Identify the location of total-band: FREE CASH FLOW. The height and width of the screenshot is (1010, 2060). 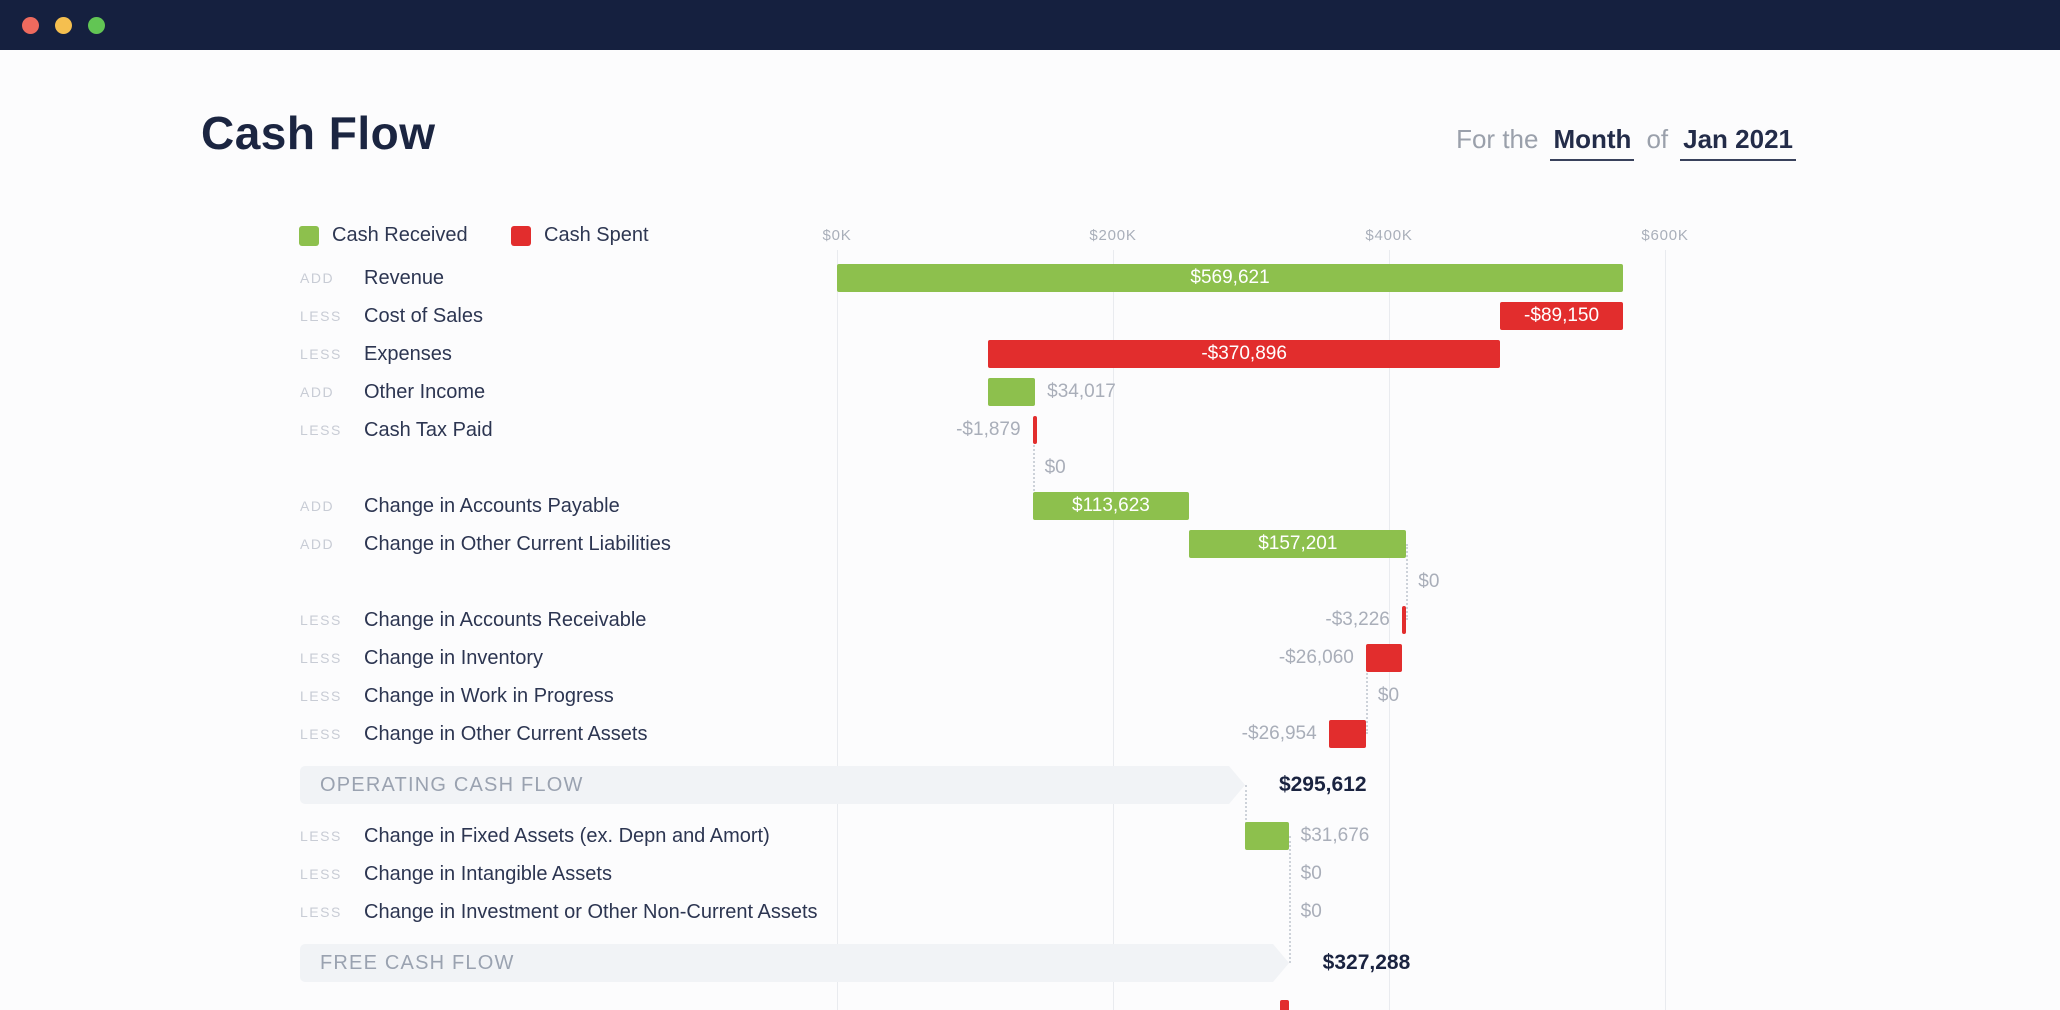
(794, 963).